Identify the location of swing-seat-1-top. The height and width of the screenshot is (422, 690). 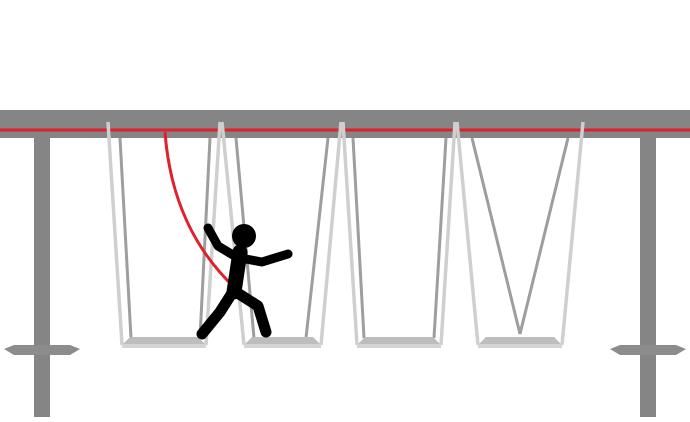
(164, 341).